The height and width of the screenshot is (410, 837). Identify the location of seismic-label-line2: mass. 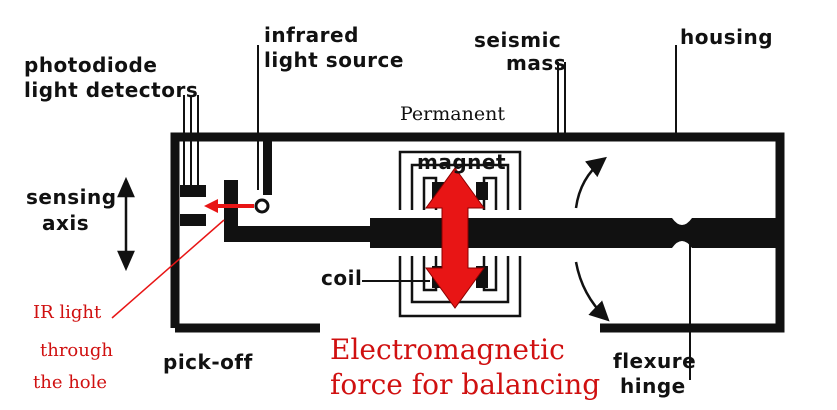
(536, 63).